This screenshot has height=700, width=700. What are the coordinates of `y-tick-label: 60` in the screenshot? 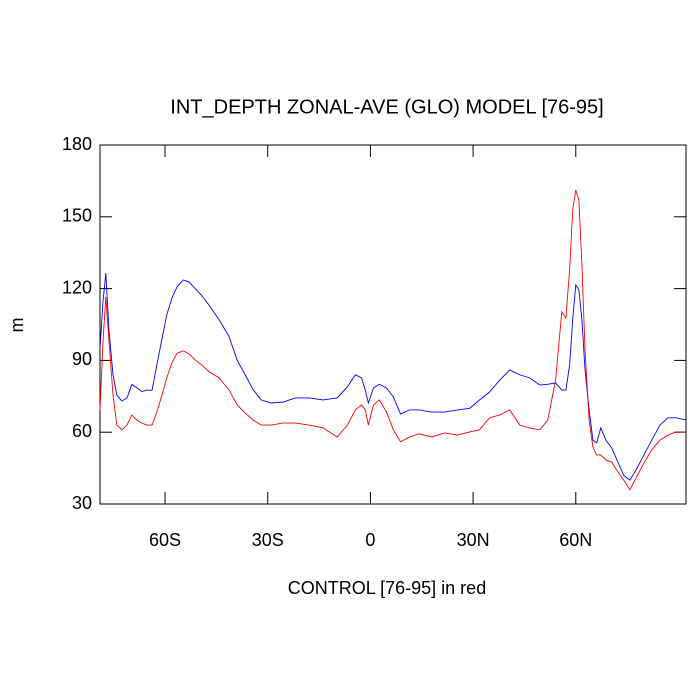 It's located at (82, 431).